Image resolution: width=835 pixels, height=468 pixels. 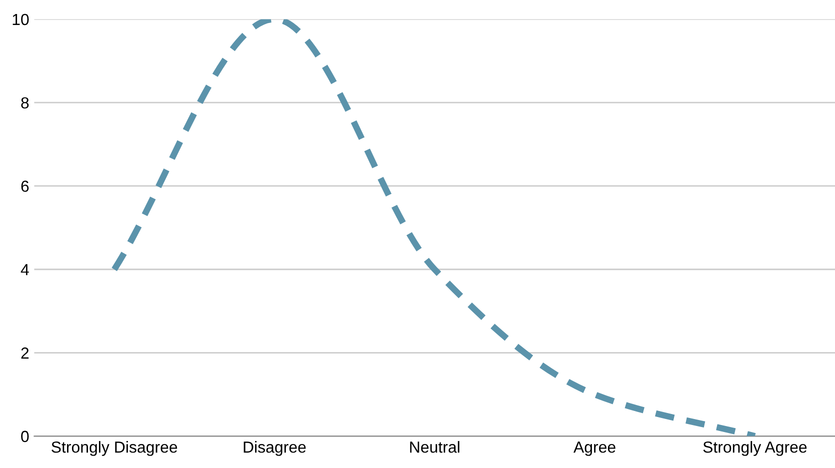 What do you see at coordinates (20, 20) in the screenshot?
I see `y-tick-label: 10` at bounding box center [20, 20].